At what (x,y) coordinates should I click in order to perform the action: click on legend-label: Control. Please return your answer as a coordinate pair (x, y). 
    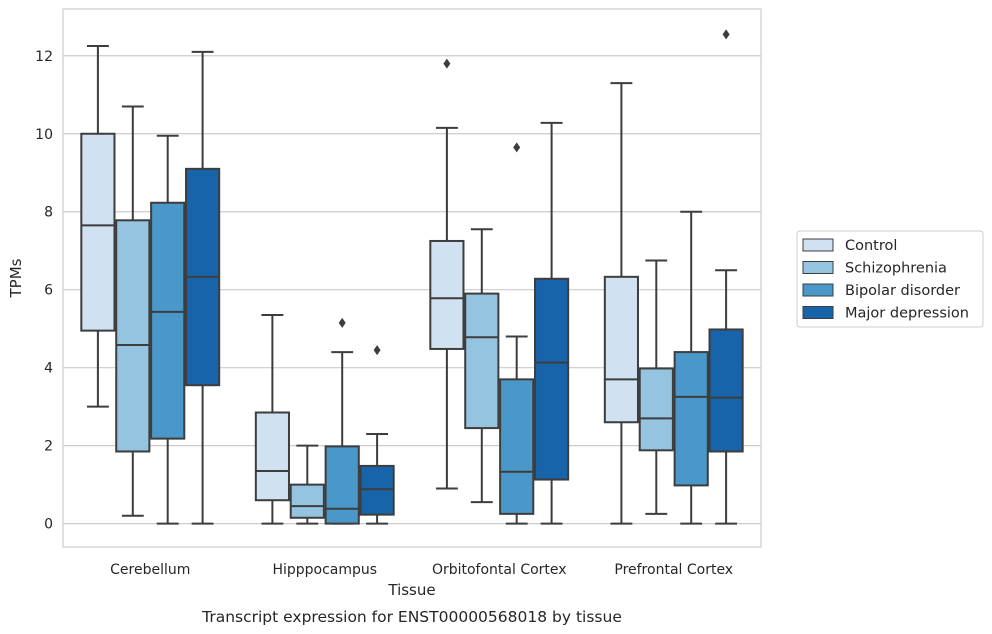
    Looking at the image, I should click on (871, 246).